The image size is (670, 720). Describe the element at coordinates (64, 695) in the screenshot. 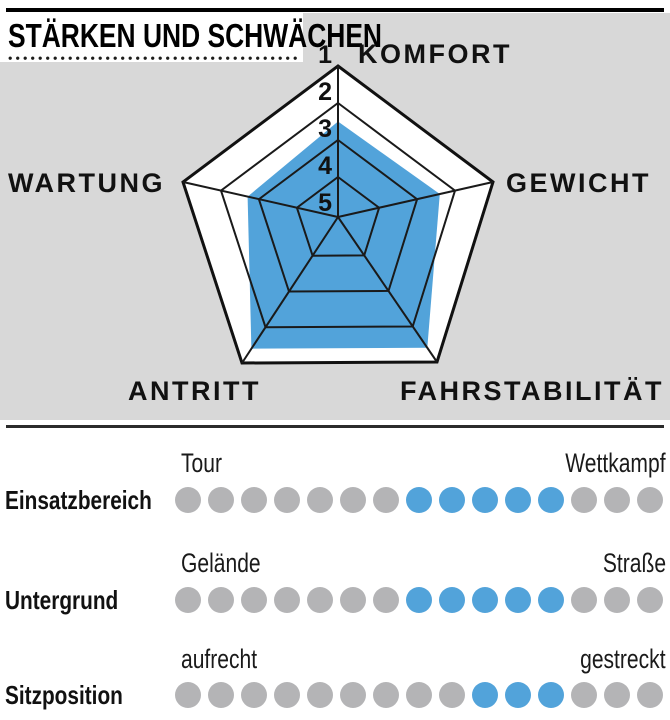

I see `scale-row-label: Sitzposition` at that location.